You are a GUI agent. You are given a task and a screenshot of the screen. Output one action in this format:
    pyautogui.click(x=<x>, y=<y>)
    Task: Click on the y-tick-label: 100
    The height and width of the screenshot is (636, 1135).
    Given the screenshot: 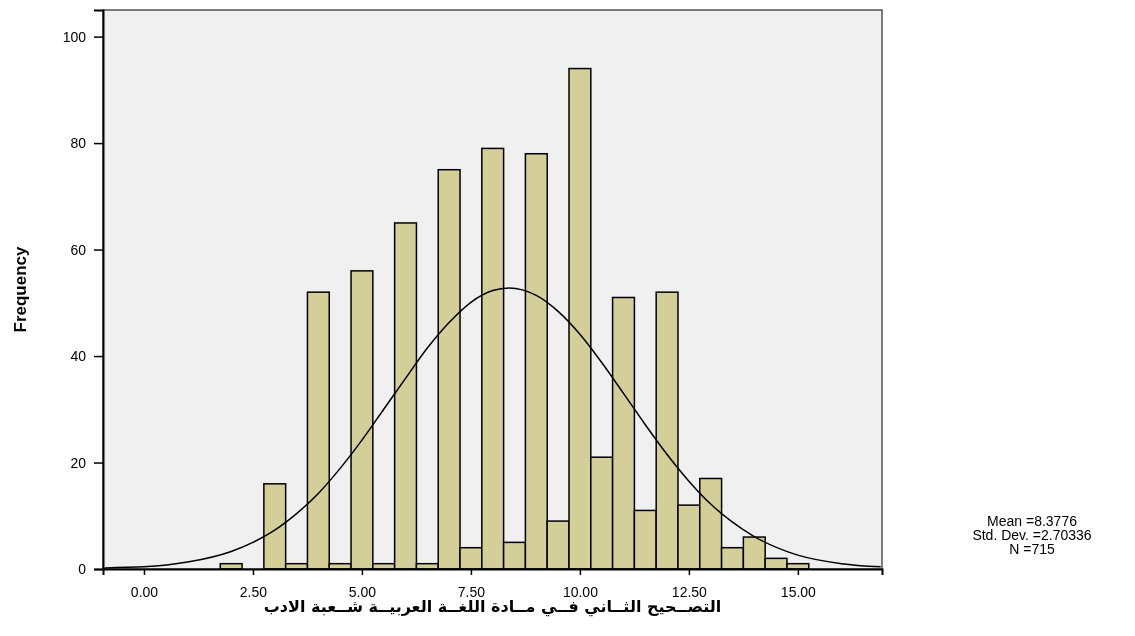 What is the action you would take?
    pyautogui.click(x=74, y=36)
    